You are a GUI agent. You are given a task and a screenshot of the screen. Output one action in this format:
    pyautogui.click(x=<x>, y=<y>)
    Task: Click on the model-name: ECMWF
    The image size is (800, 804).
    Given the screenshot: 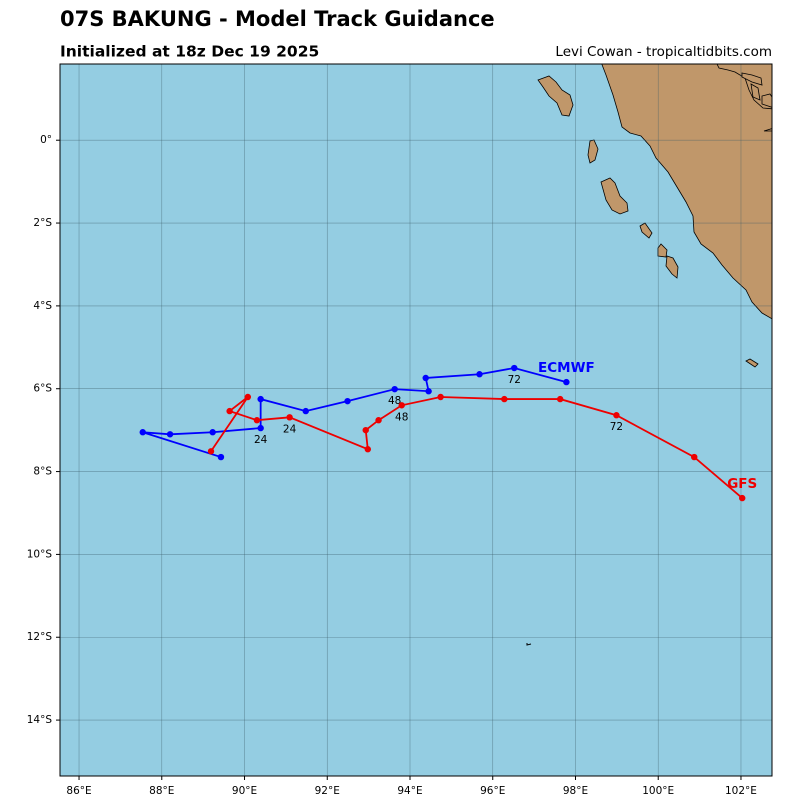 What is the action you would take?
    pyautogui.click(x=566, y=368)
    